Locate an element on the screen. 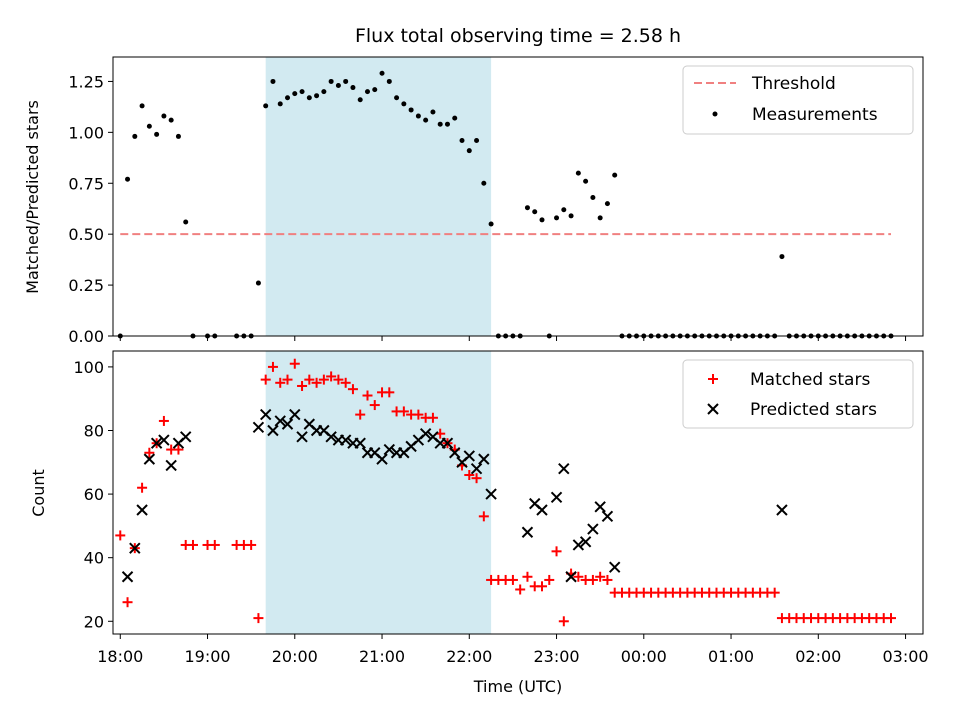 The image size is (960, 720). x-tick-label: 18:00 is located at coordinates (120, 656).